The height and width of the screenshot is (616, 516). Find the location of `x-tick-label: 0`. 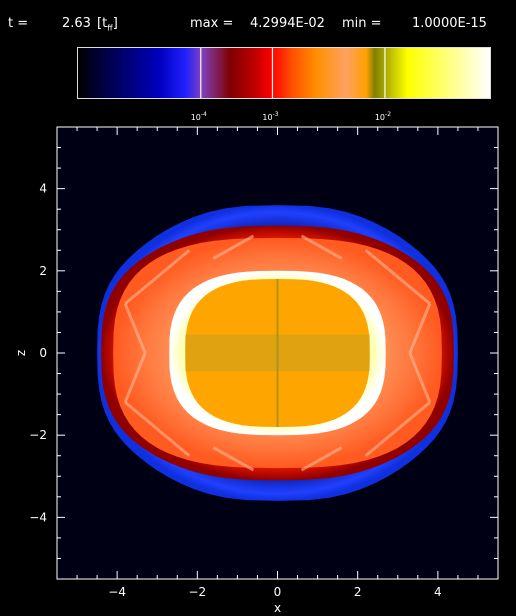

x-tick-label: 0 is located at coordinates (278, 592).